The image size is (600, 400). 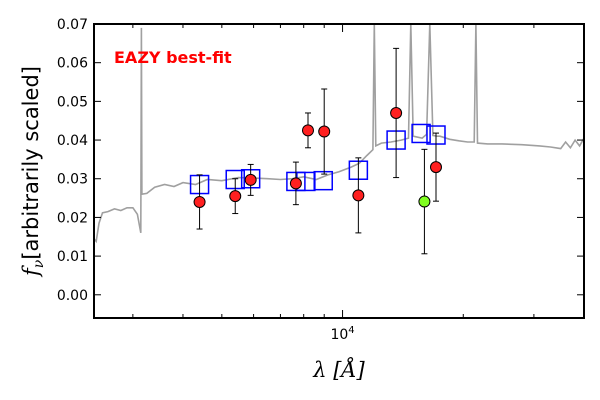 I want to click on x-axis-label: λ [Å], so click(x=338, y=369).